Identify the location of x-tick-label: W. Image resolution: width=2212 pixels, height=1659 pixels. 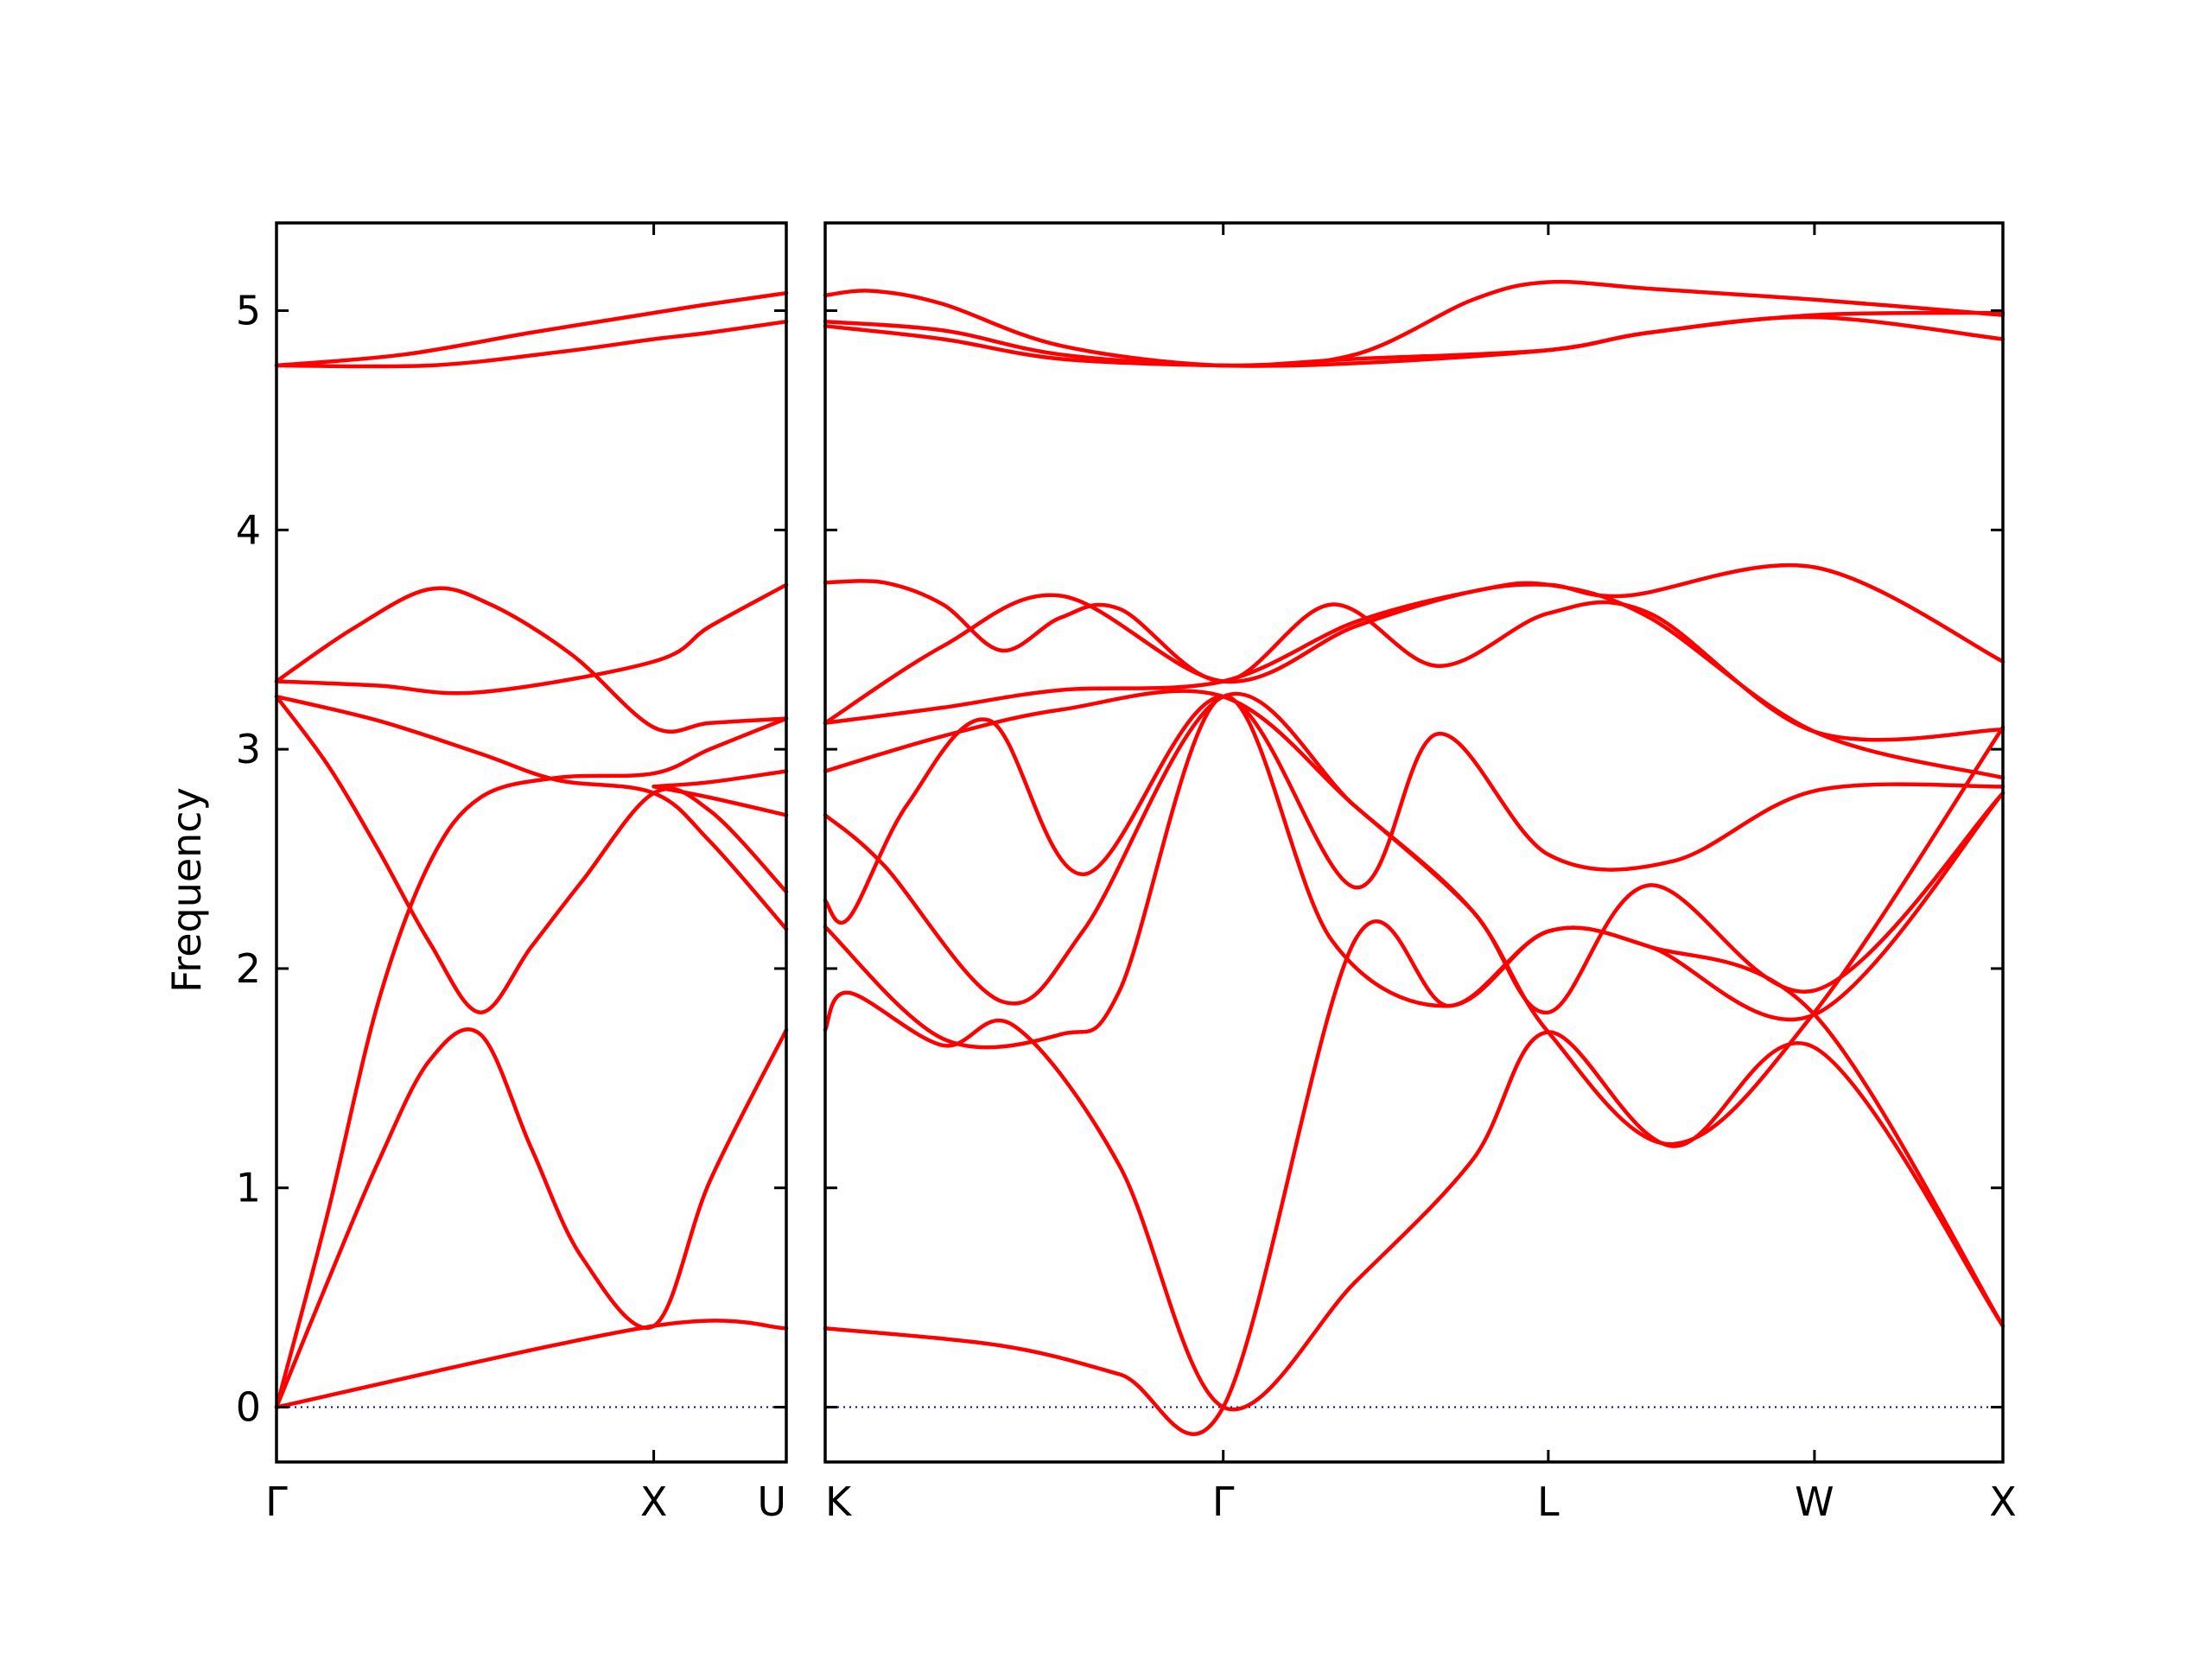
(1814, 1501).